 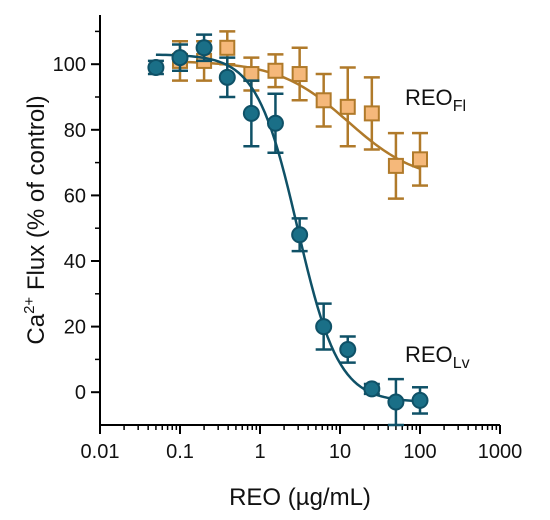 I want to click on y-axis-title-superscript: 2+, so click(x=29, y=305).